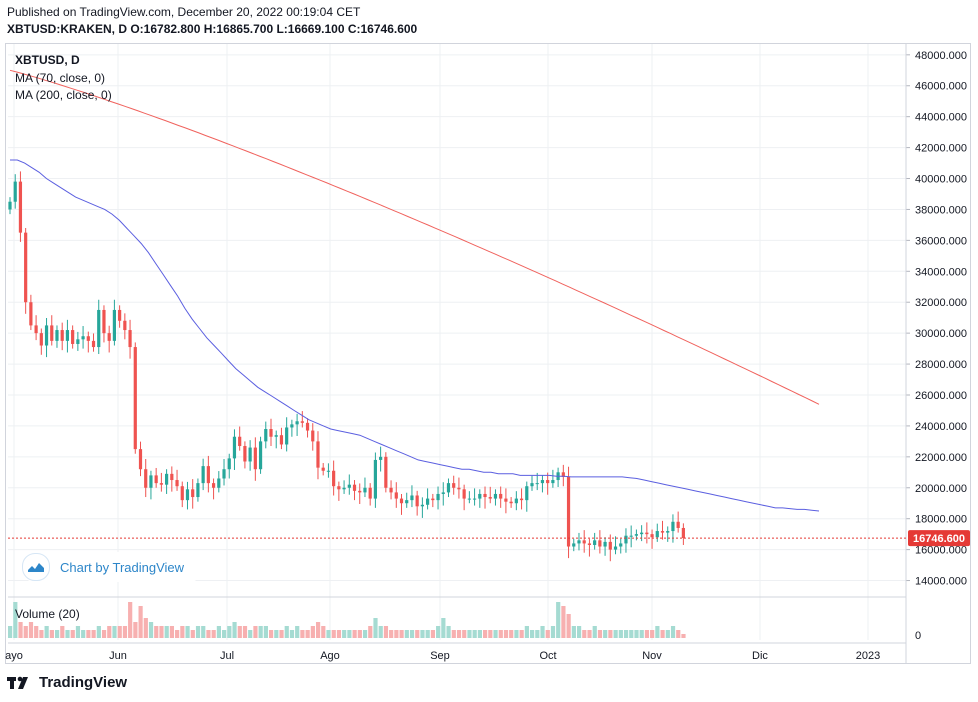 The image size is (978, 702). I want to click on badge-label: Chart by TradingView, so click(122, 567).